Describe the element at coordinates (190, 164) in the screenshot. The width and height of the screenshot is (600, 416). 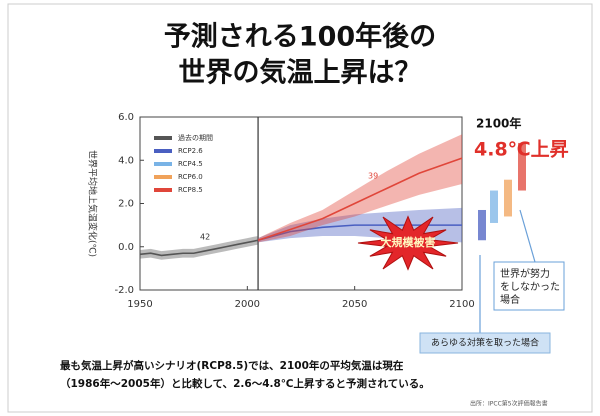
I see `legend-label: RCP4.5` at that location.